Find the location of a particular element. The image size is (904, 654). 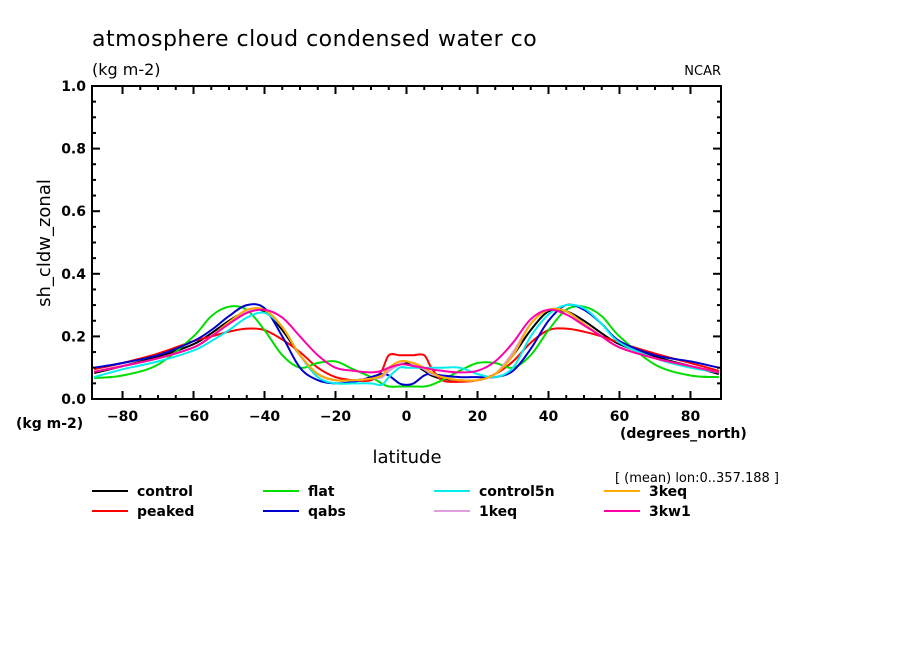

x-tick-label: 0 is located at coordinates (407, 417).